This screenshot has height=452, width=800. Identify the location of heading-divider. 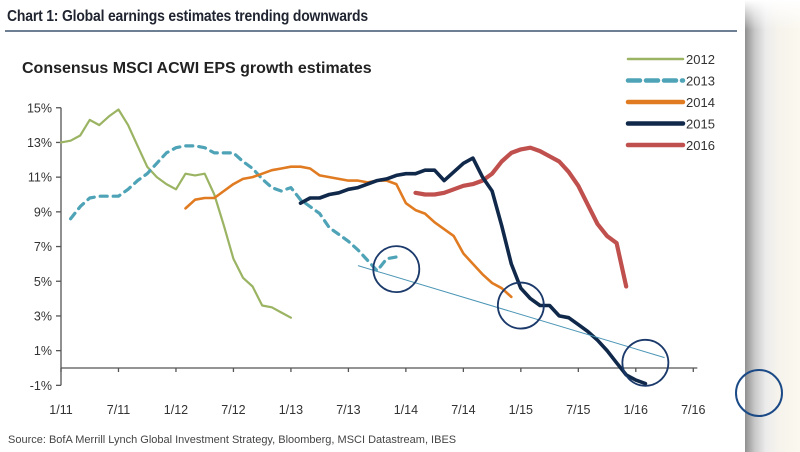
(371, 31).